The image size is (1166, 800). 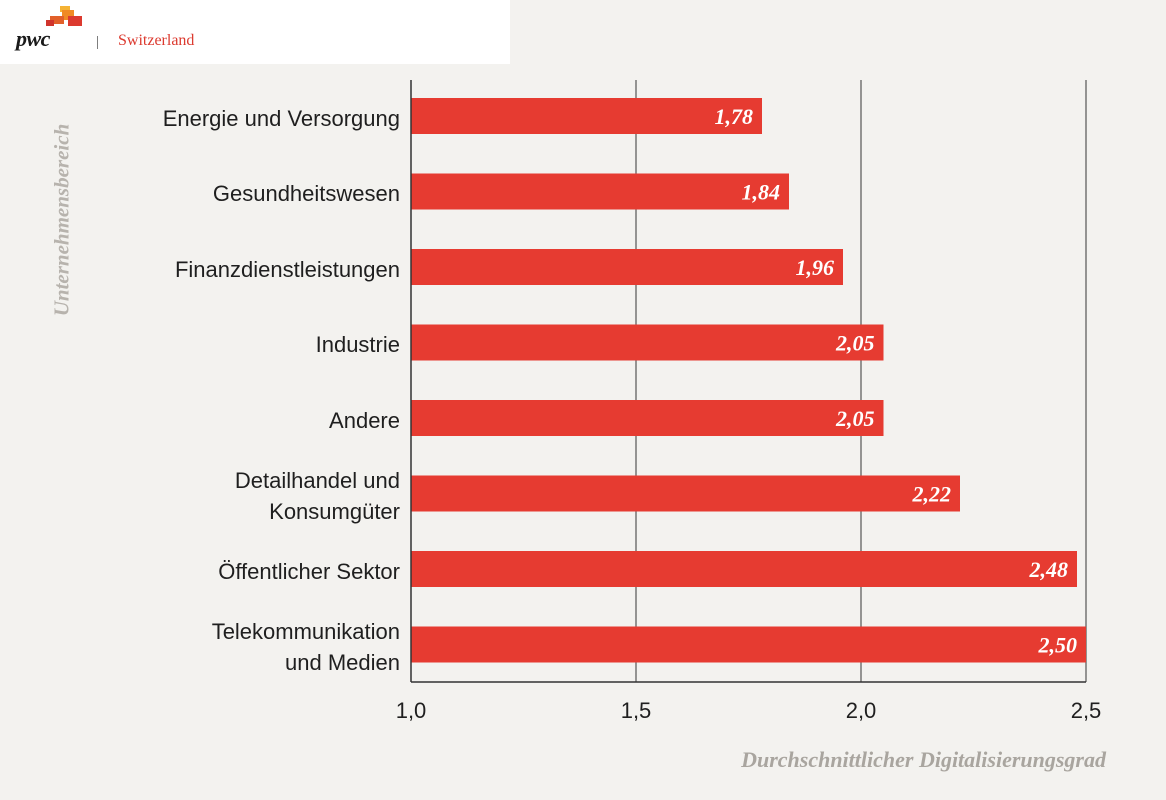 What do you see at coordinates (317, 480) in the screenshot?
I see `category-label-line: Detailhandel und` at bounding box center [317, 480].